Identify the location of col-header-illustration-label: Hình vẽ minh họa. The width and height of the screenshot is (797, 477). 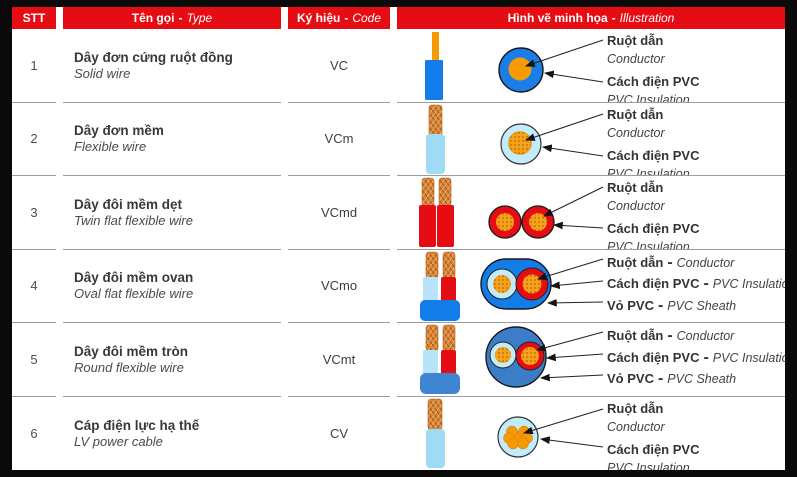
(557, 18).